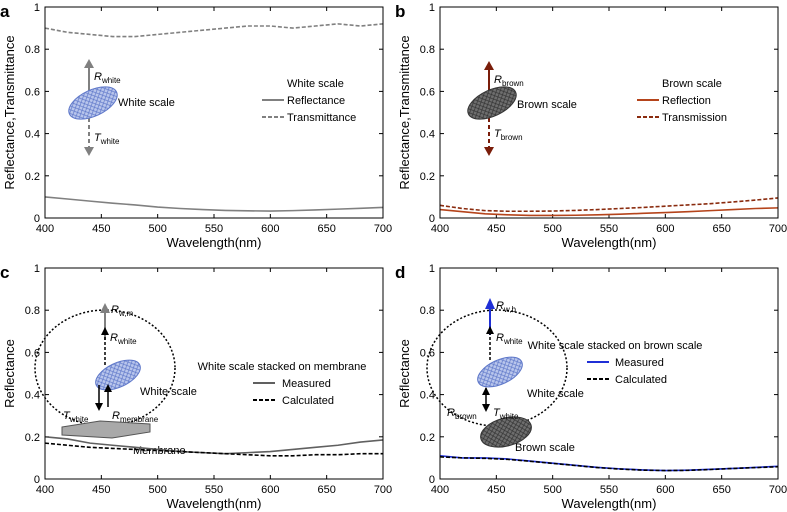 The height and width of the screenshot is (512, 787). Describe the element at coordinates (282, 367) in the screenshot. I see `legend-title: White scale stacked on membrane` at that location.